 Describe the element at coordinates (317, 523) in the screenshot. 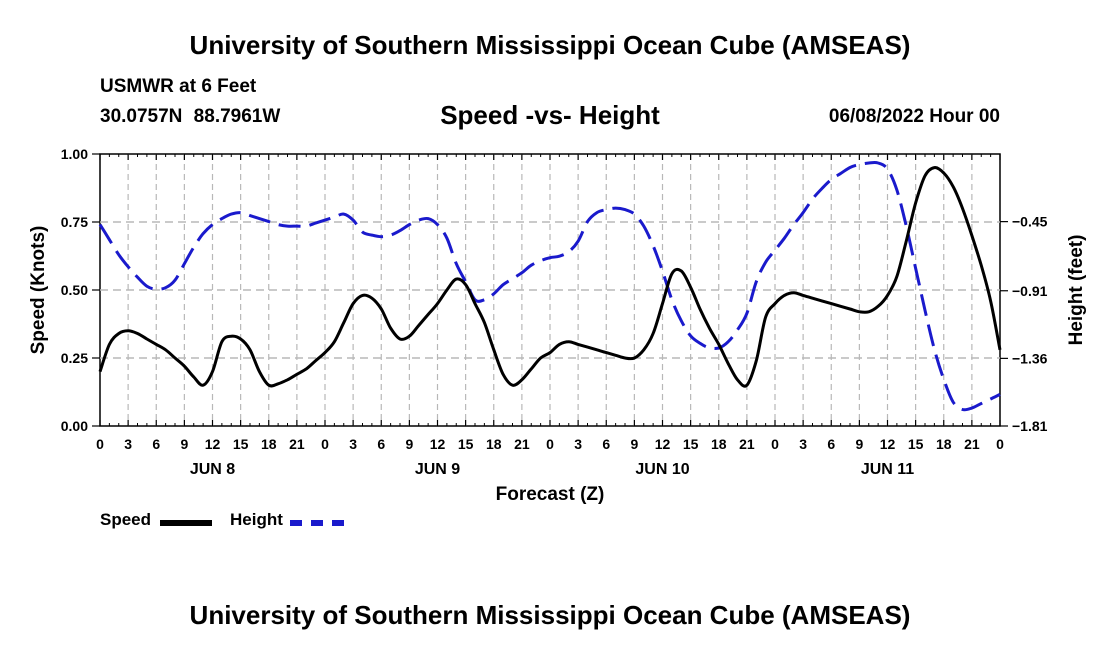

I see `legend-swatch-height` at that location.